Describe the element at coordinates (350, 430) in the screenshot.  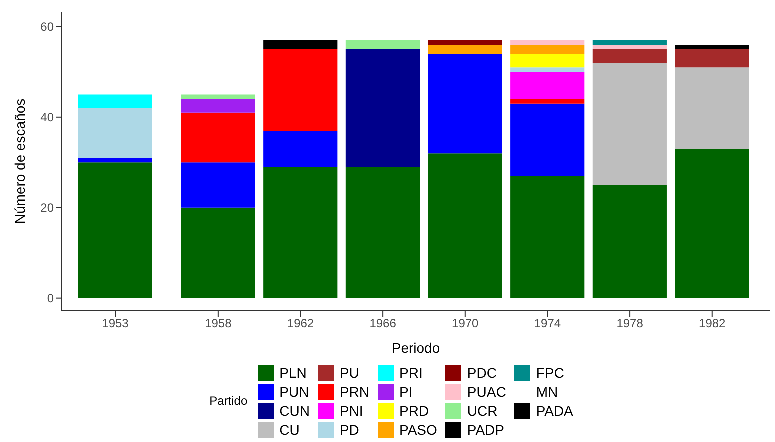
I see `legend-label: PD` at that location.